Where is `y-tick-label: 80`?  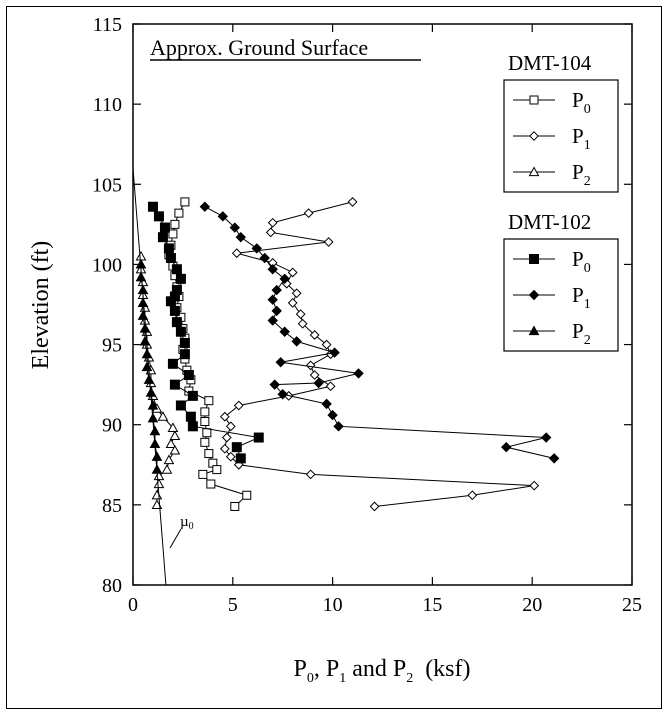 y-tick-label: 80 is located at coordinates (112, 586).